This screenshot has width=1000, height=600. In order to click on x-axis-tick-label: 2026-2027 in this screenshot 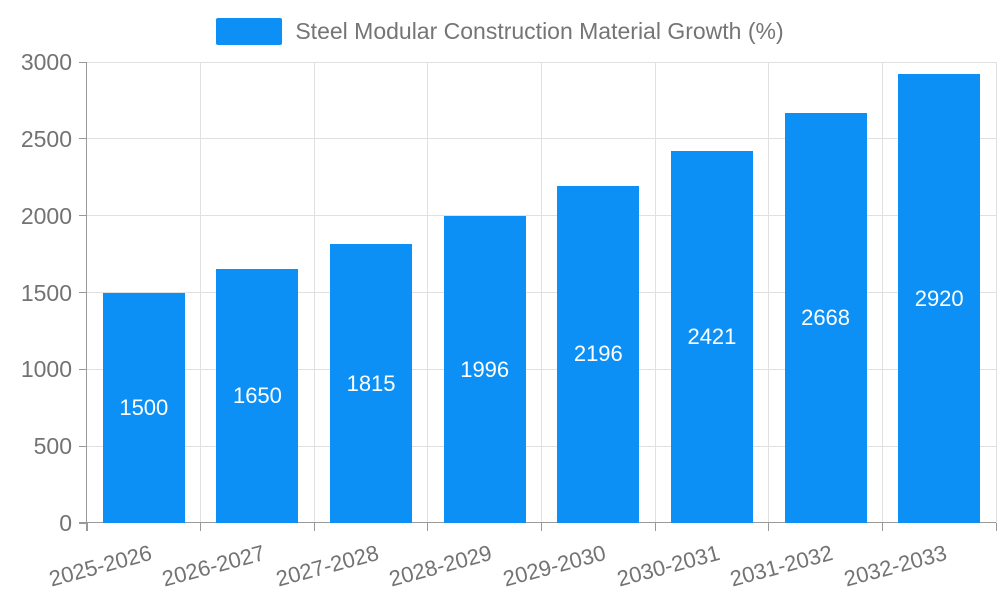, I will do `click(213, 566)`.